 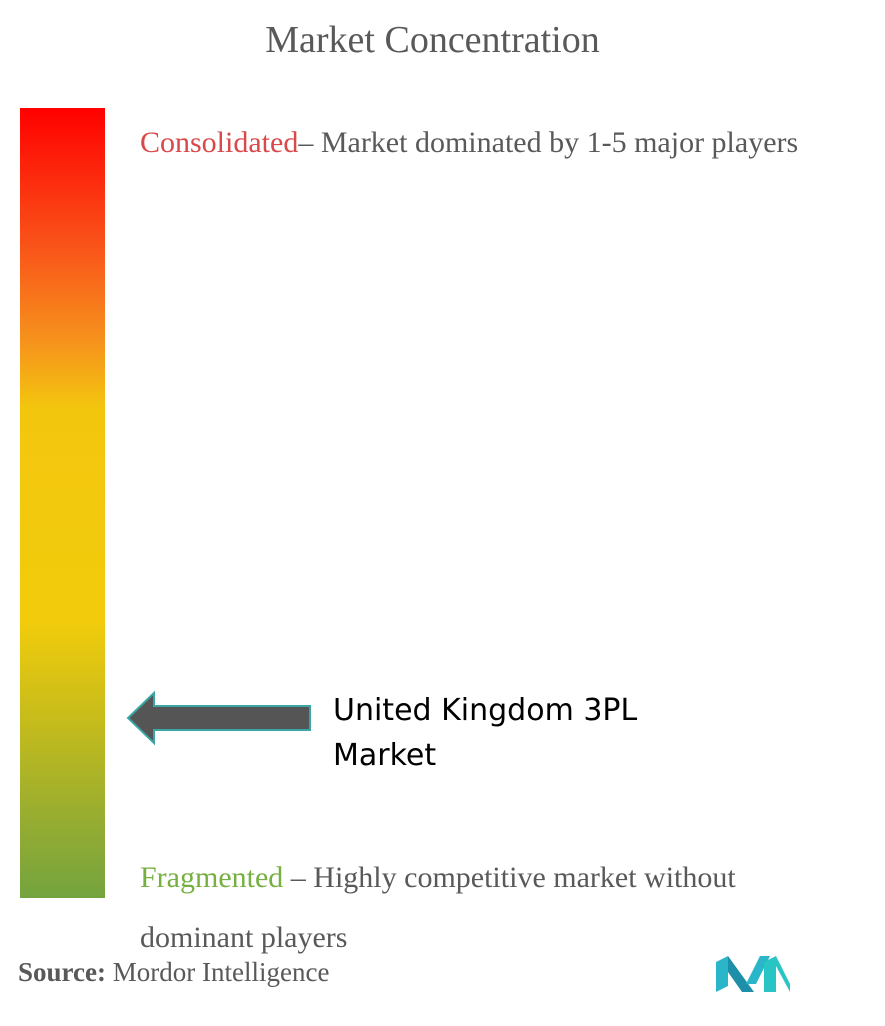 I want to click on source-label: Source:, so click(x=62, y=972).